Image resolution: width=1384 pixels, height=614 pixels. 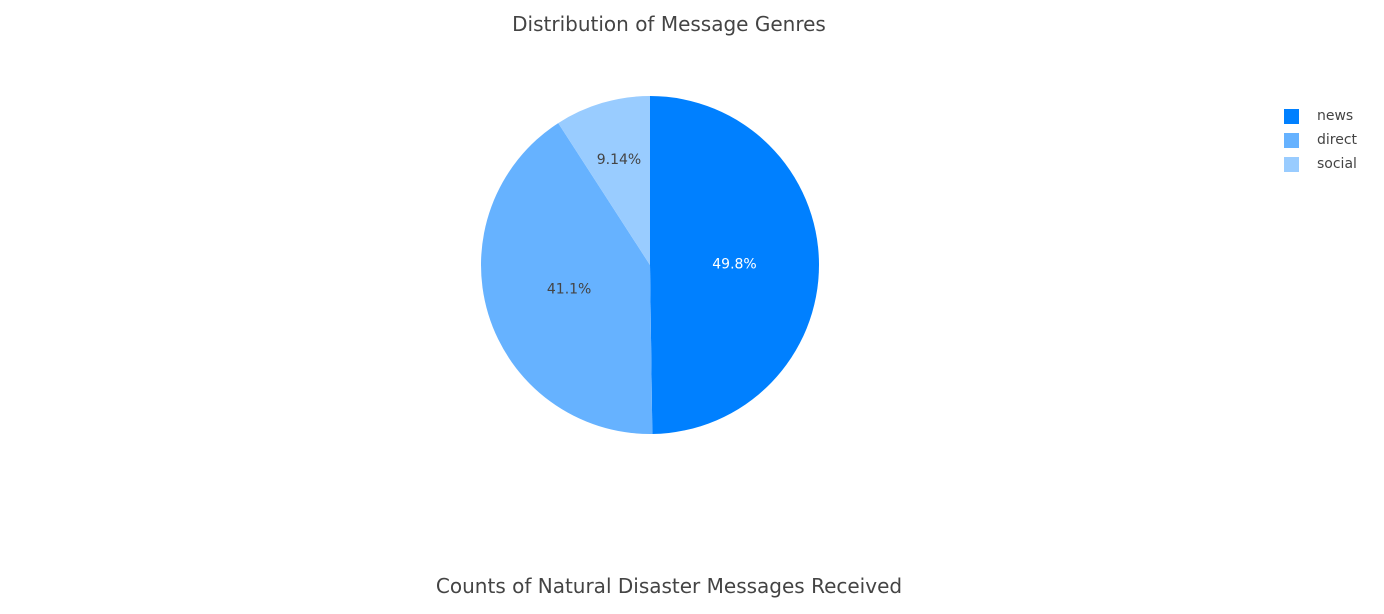 I want to click on legend-item-social: social, so click(x=1320, y=164).